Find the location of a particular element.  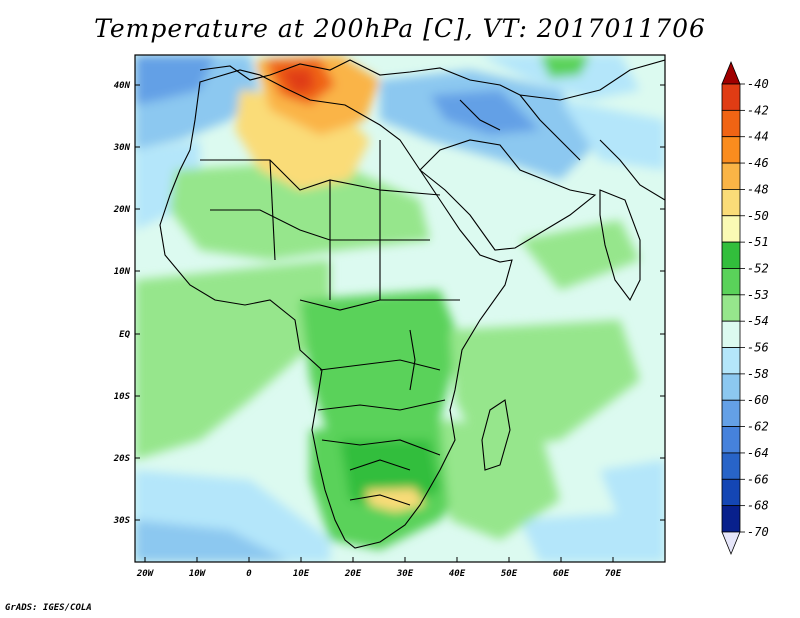

lat-label: 10N is located at coordinates (122, 272).